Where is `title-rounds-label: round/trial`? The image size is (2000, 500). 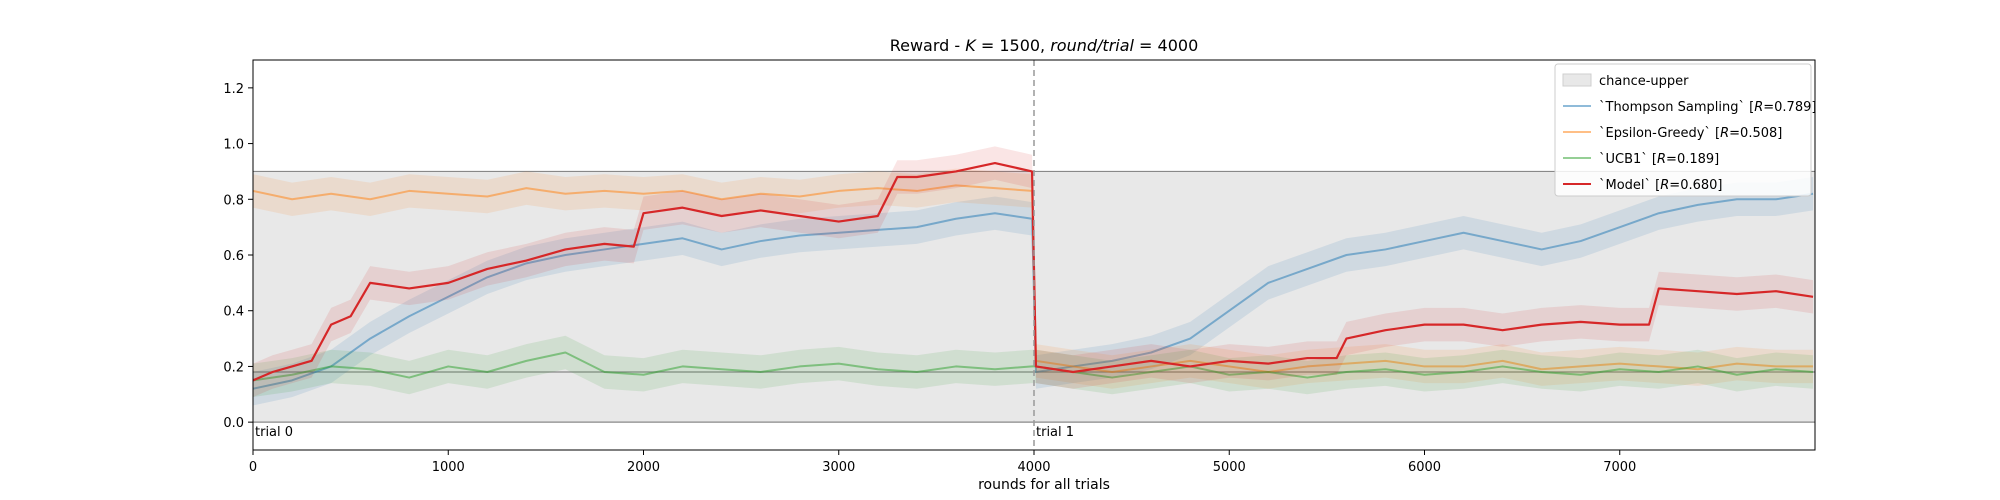 title-rounds-label: round/trial is located at coordinates (1092, 45).